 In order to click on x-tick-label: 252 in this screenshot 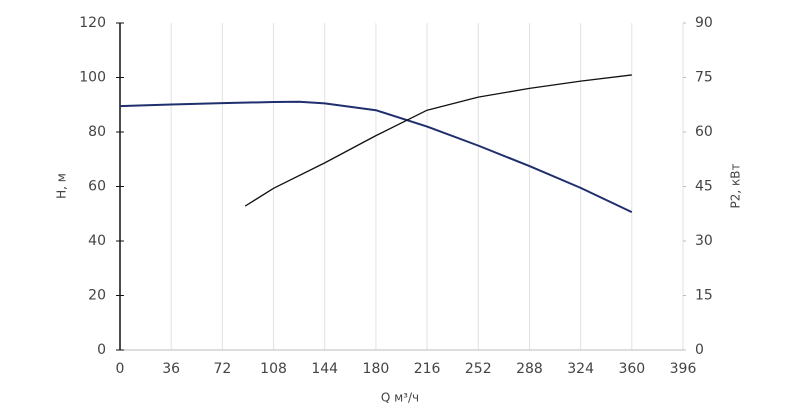, I will do `click(478, 369)`.